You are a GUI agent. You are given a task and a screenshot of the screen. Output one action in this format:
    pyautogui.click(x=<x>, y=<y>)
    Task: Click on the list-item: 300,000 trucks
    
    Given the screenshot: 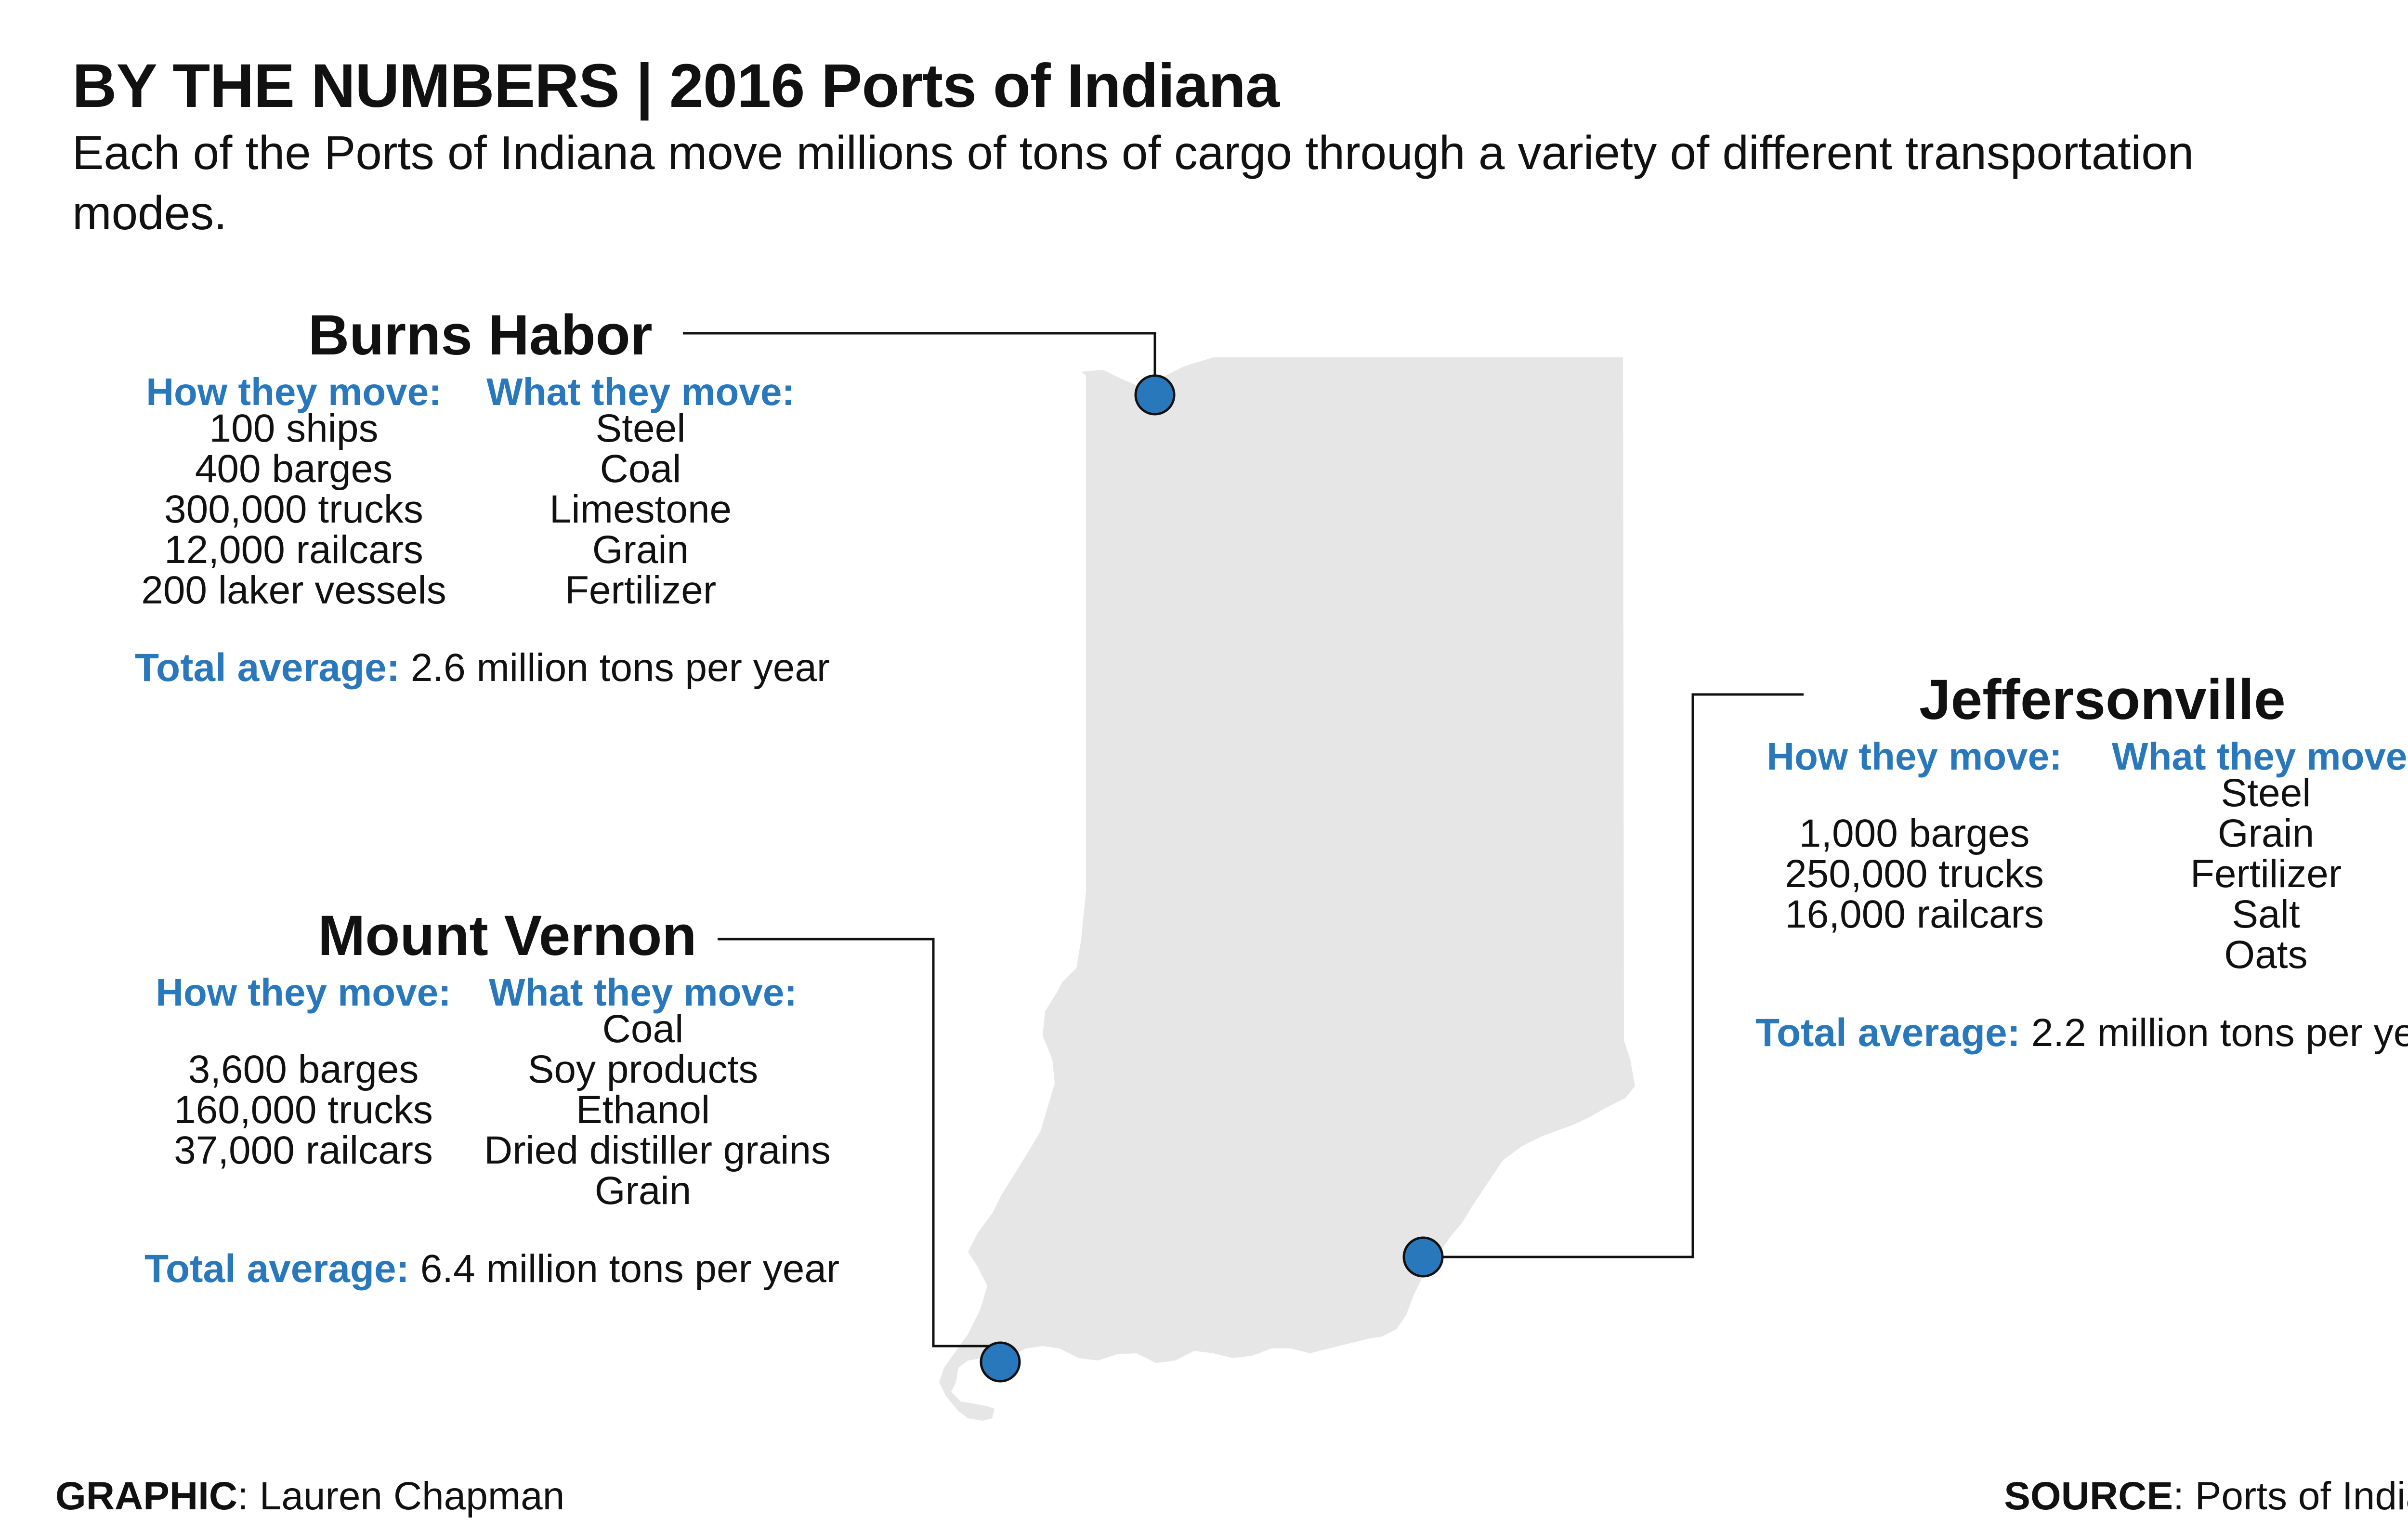 What is the action you would take?
    pyautogui.click(x=293, y=509)
    